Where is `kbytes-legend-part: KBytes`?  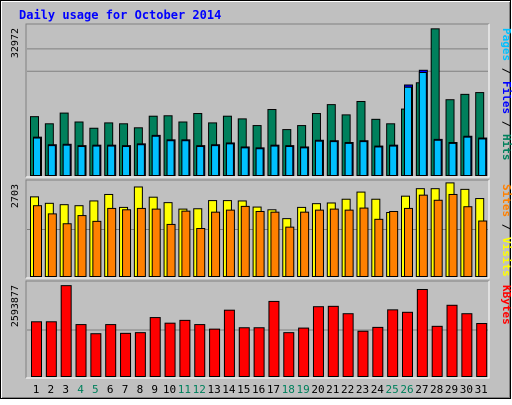
kbytes-legend-part: KBytes is located at coordinates (506, 305).